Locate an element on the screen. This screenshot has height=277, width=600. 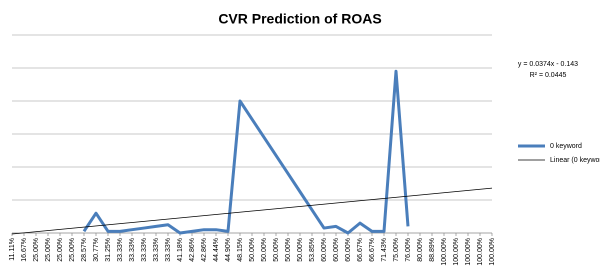
x-tick-label: 44.44% is located at coordinates (216, 250).